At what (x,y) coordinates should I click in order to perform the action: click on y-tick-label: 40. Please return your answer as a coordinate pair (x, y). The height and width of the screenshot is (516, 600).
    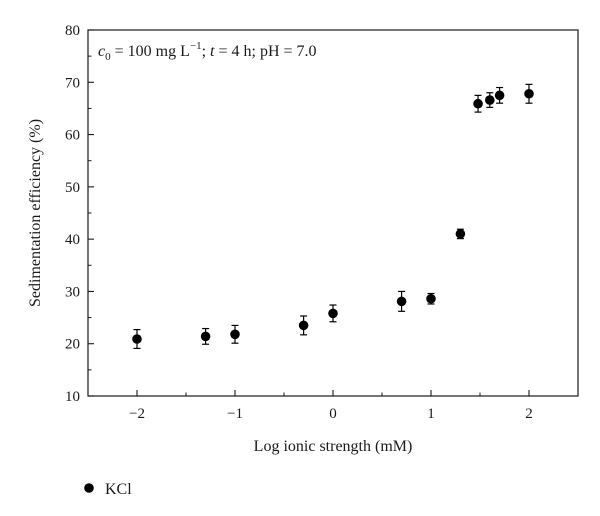
    Looking at the image, I should click on (72, 240).